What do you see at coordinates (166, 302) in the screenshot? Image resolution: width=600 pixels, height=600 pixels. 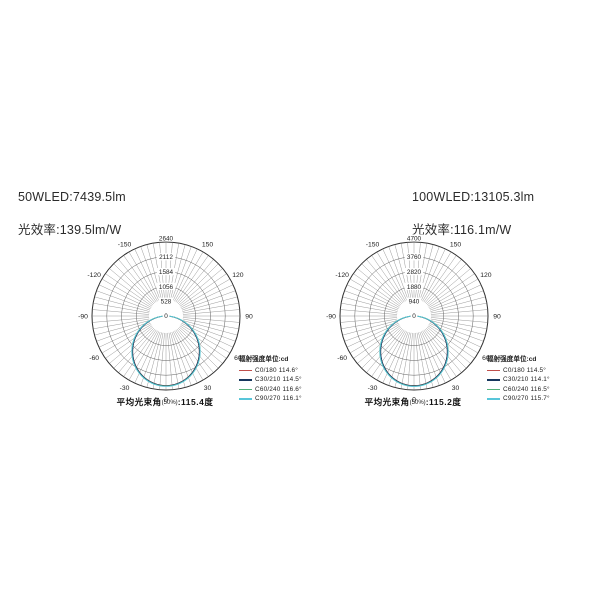 I see `svg-text: 528` at bounding box center [166, 302].